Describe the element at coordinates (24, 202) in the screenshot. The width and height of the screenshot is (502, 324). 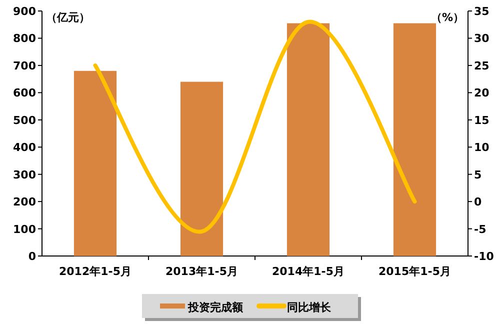
I see `ytick: 200` at that location.